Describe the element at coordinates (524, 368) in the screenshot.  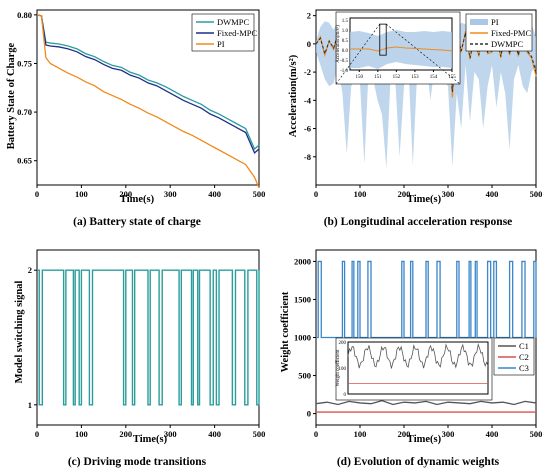
I see `legend-label-d: C3` at that location.